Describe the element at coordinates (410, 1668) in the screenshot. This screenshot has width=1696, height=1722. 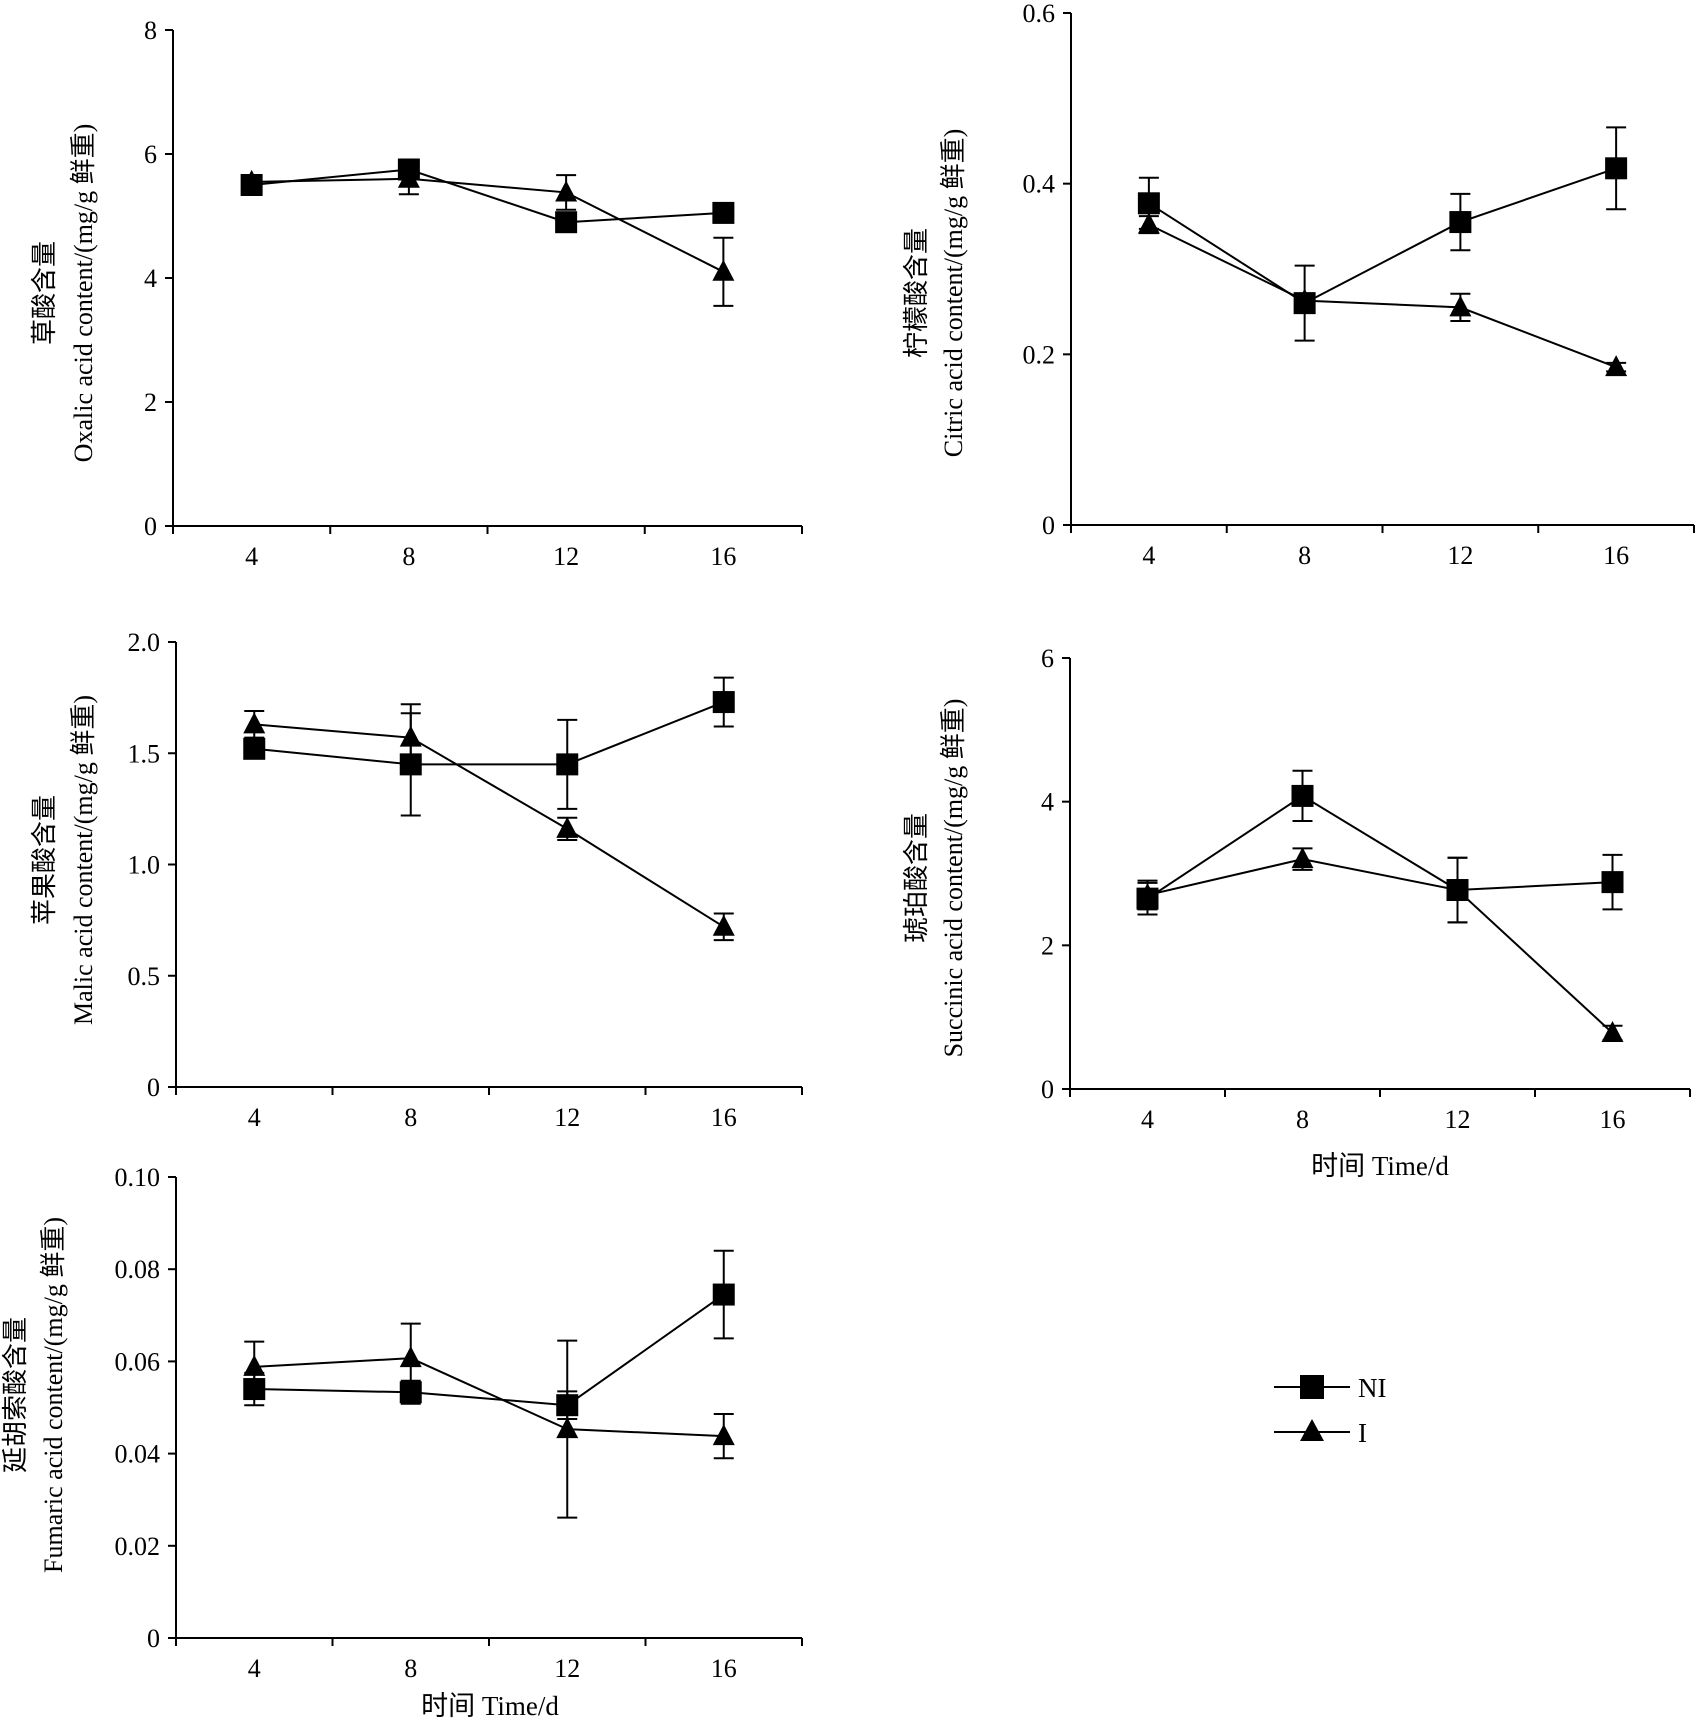
I see `fumaric-x-tick-label: 8` at that location.